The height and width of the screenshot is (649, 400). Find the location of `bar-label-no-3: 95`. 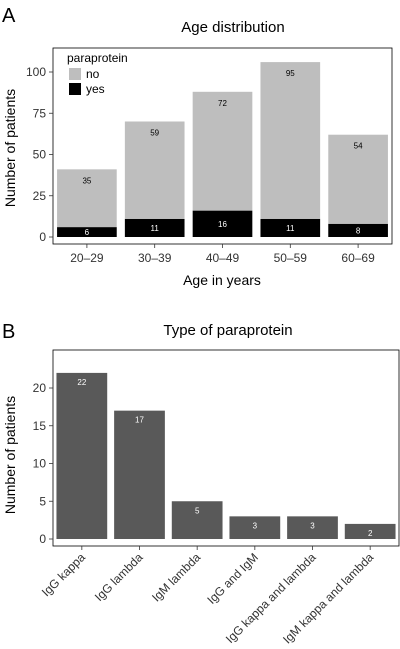

bar-label-no-3: 95 is located at coordinates (290, 73).